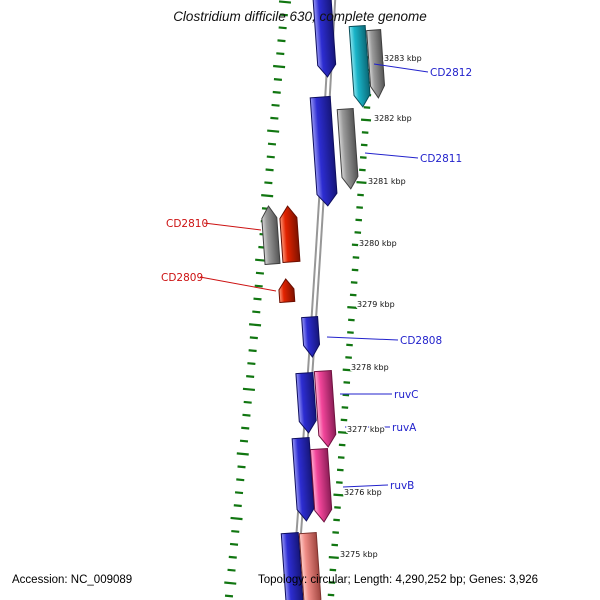 This screenshot has width=600, height=600. I want to click on backbone-outer-line, so click(315, 300).